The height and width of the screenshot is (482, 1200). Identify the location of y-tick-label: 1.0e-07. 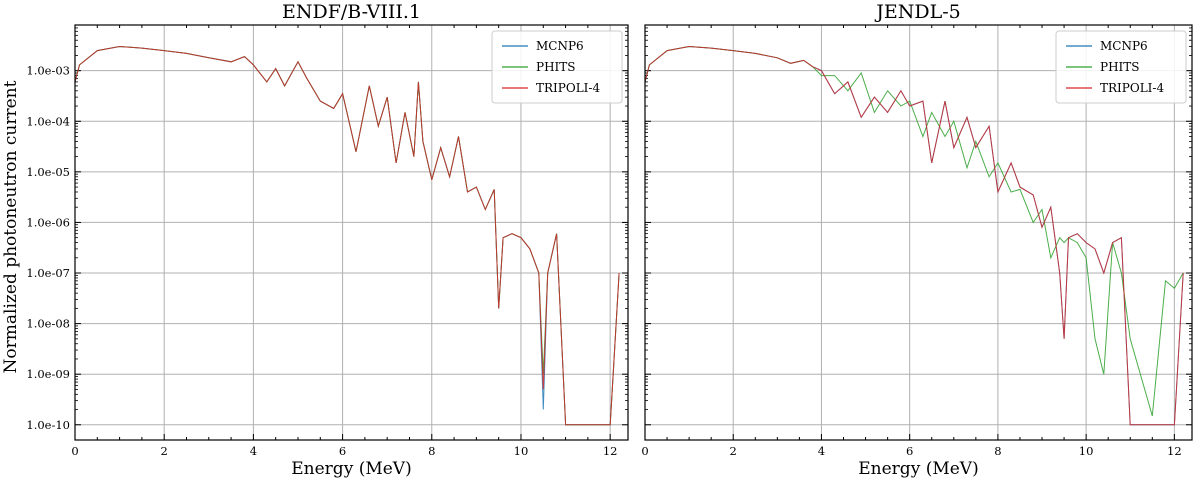
(48, 273).